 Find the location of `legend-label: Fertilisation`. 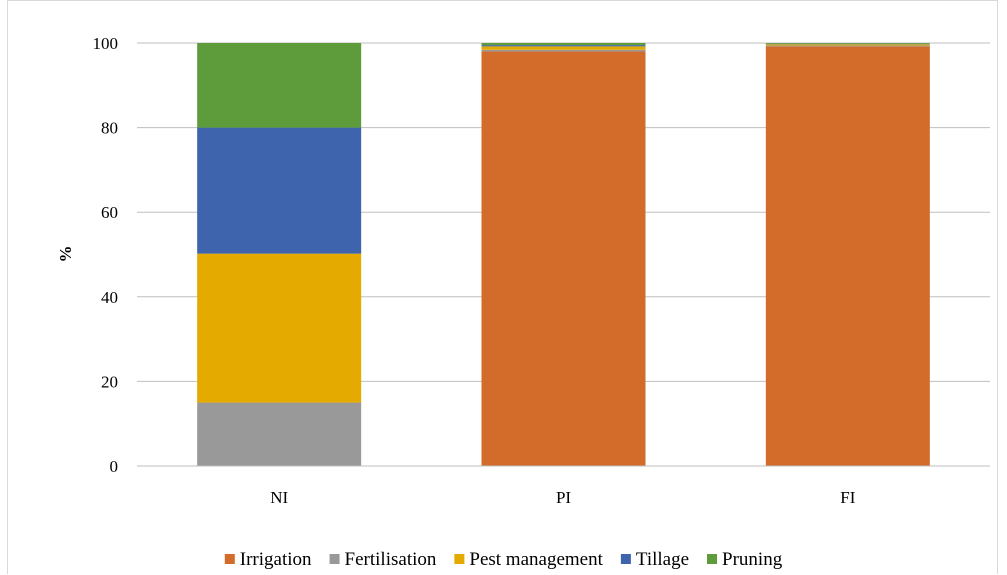

legend-label: Fertilisation is located at coordinates (391, 559).